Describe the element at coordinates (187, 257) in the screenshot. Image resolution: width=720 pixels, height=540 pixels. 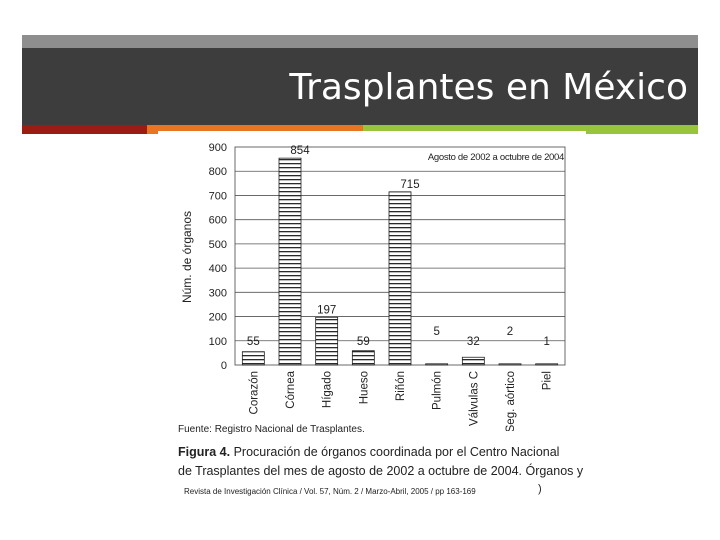
I see `y-axis-label: Núm. de órganos` at that location.